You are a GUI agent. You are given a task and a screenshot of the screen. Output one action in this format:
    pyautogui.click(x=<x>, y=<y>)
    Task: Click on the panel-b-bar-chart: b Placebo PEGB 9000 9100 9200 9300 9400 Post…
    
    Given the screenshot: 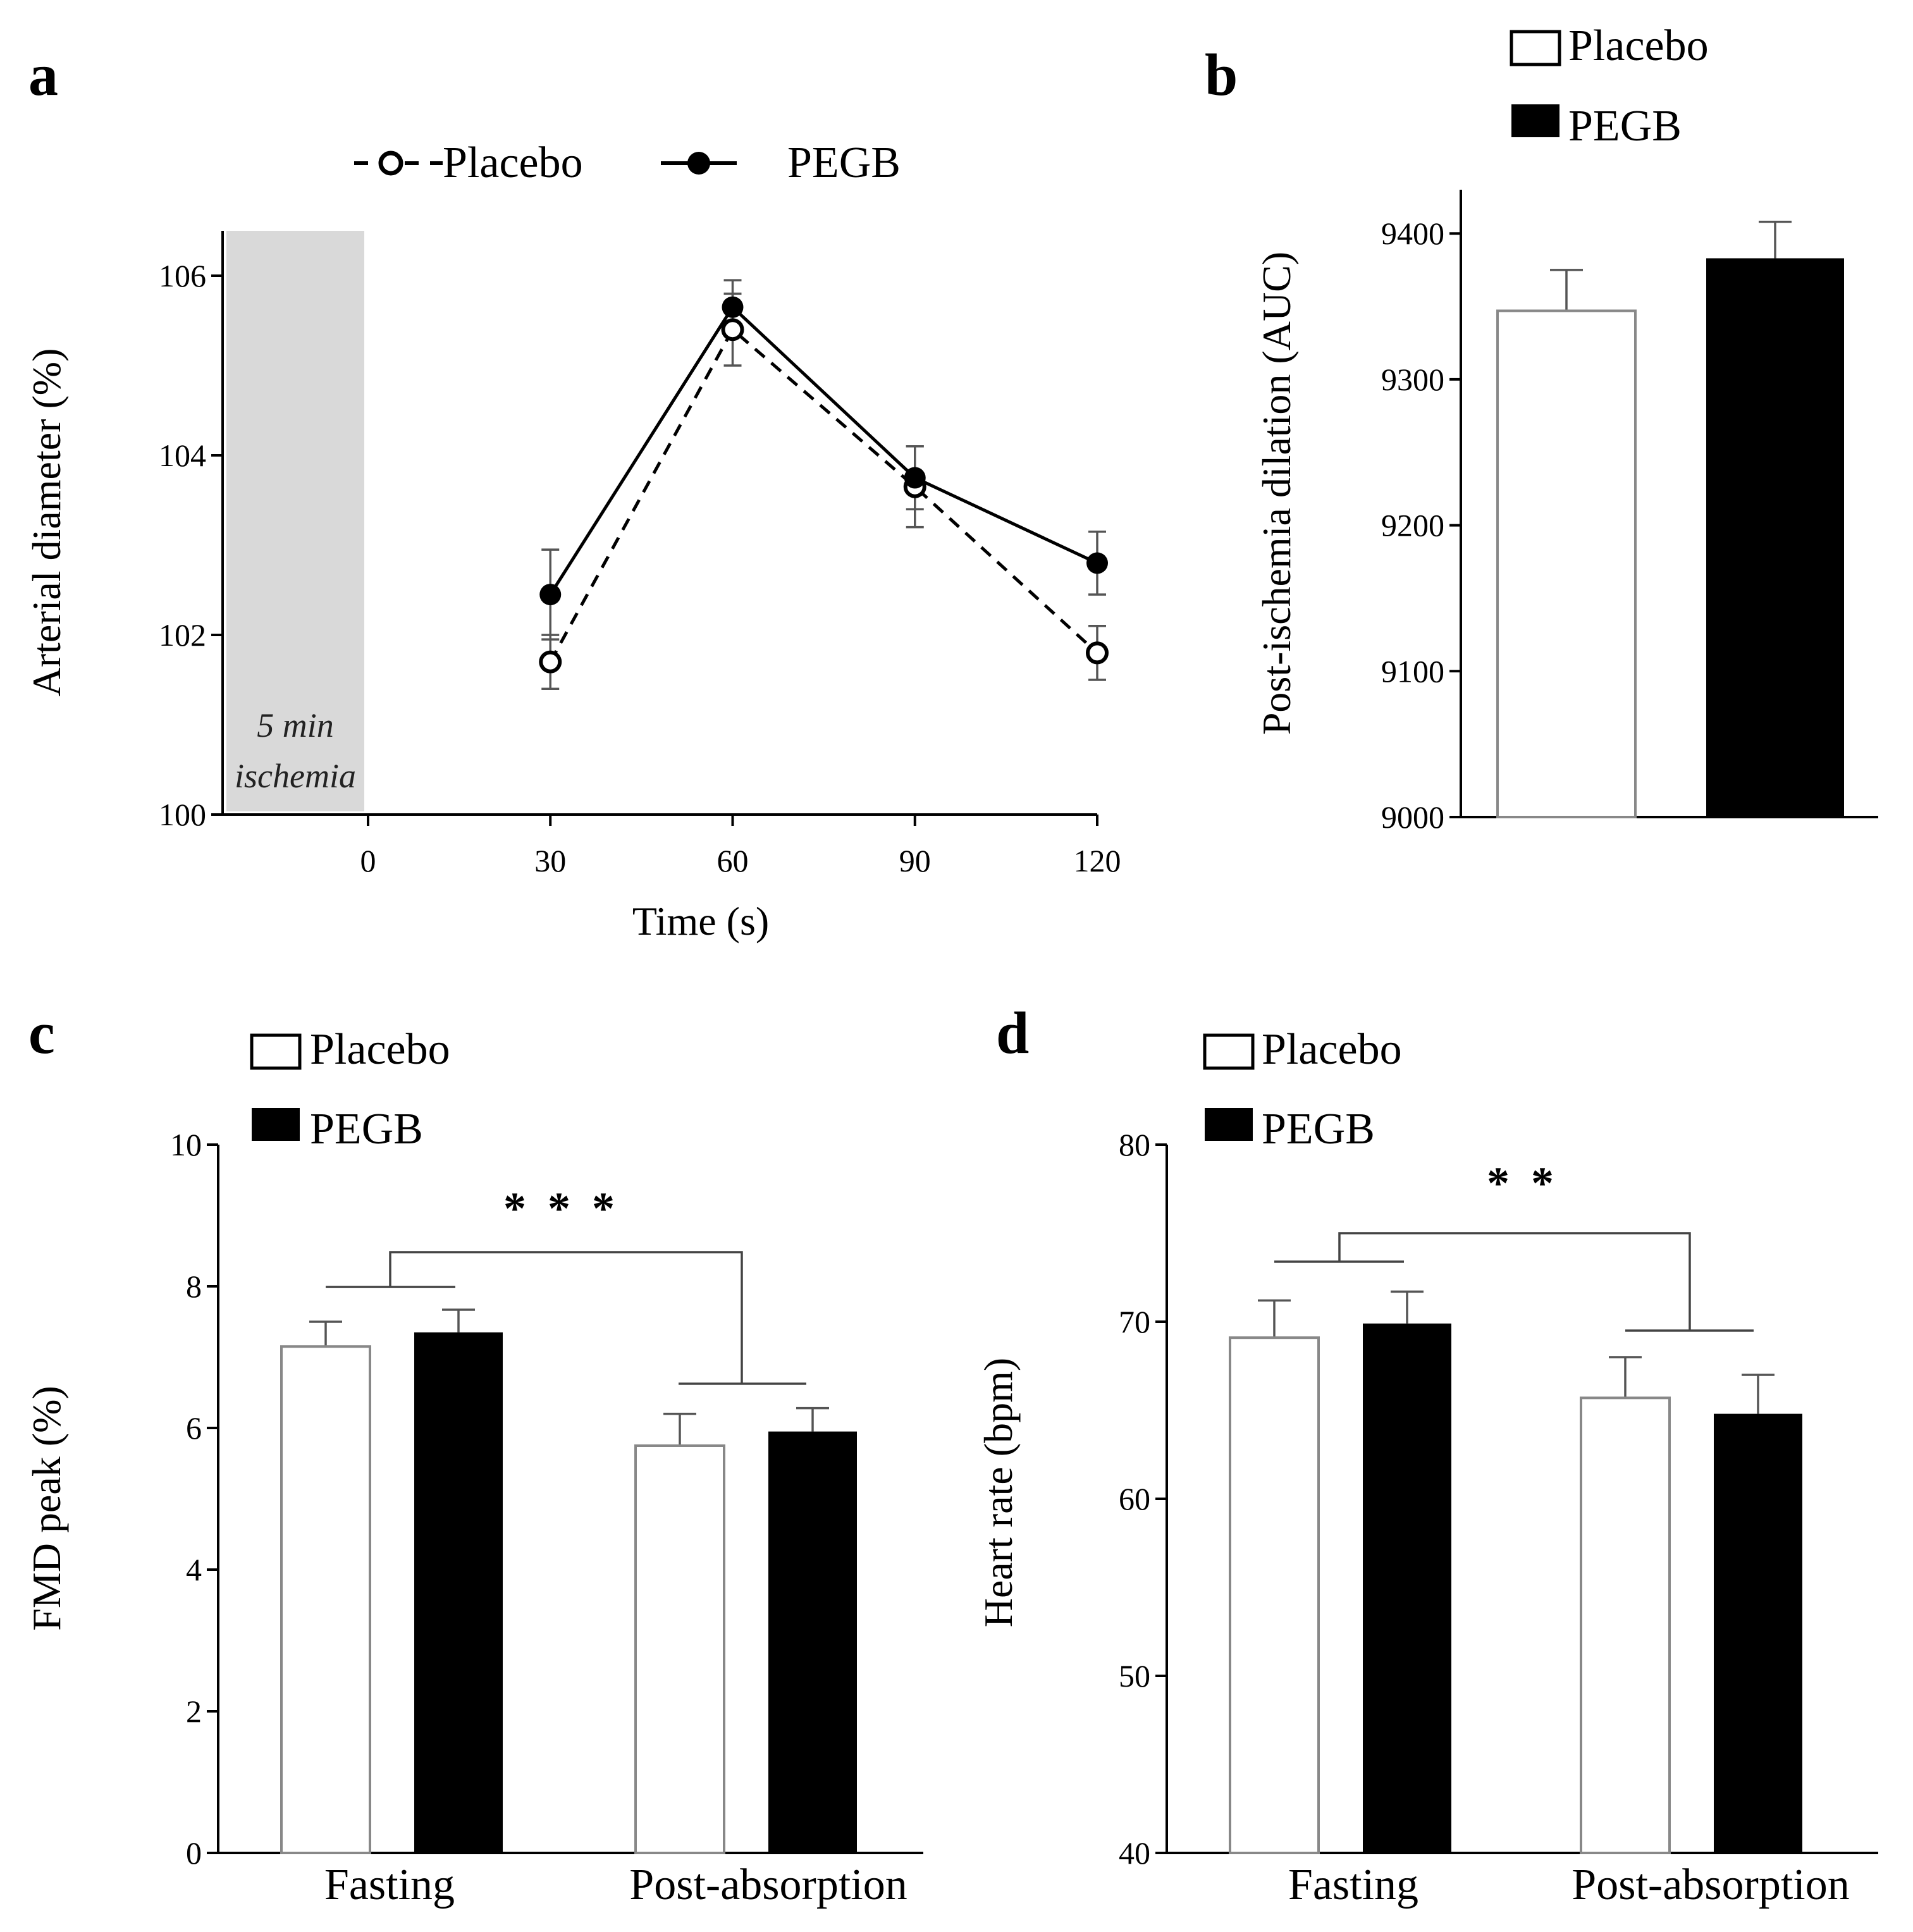 What is the action you would take?
    pyautogui.click(x=1541, y=428)
    